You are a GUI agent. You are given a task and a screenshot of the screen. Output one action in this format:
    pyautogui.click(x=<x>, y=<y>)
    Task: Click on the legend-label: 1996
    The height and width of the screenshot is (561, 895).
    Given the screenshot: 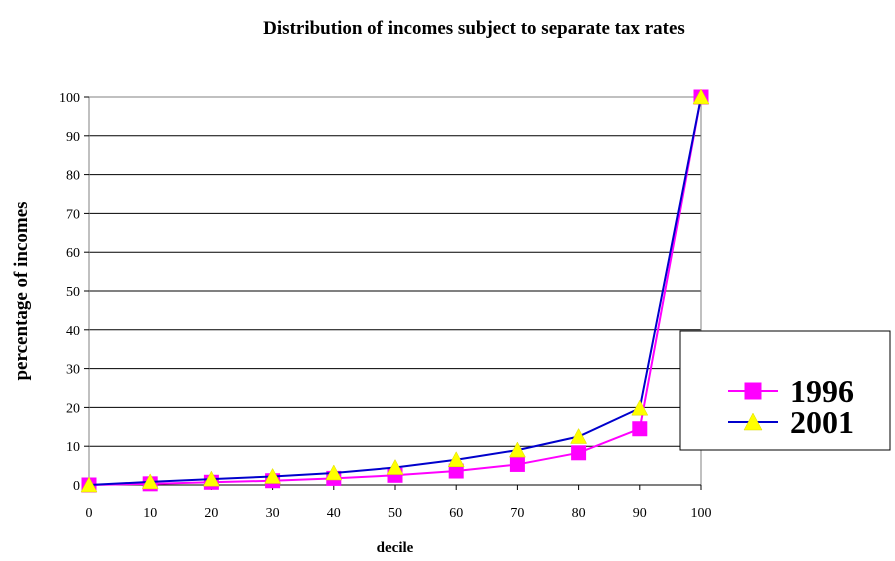 What is the action you would take?
    pyautogui.click(x=822, y=391)
    